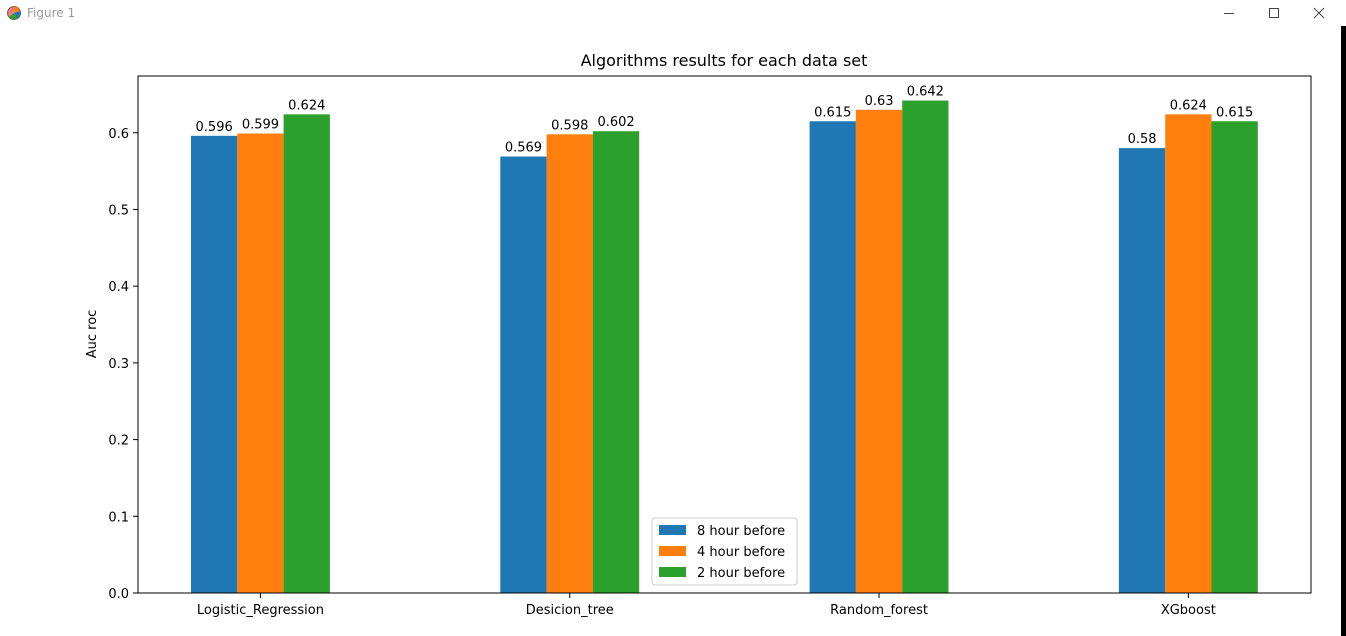  Describe the element at coordinates (118, 441) in the screenshot. I see `y-tick-label: 0.2` at that location.